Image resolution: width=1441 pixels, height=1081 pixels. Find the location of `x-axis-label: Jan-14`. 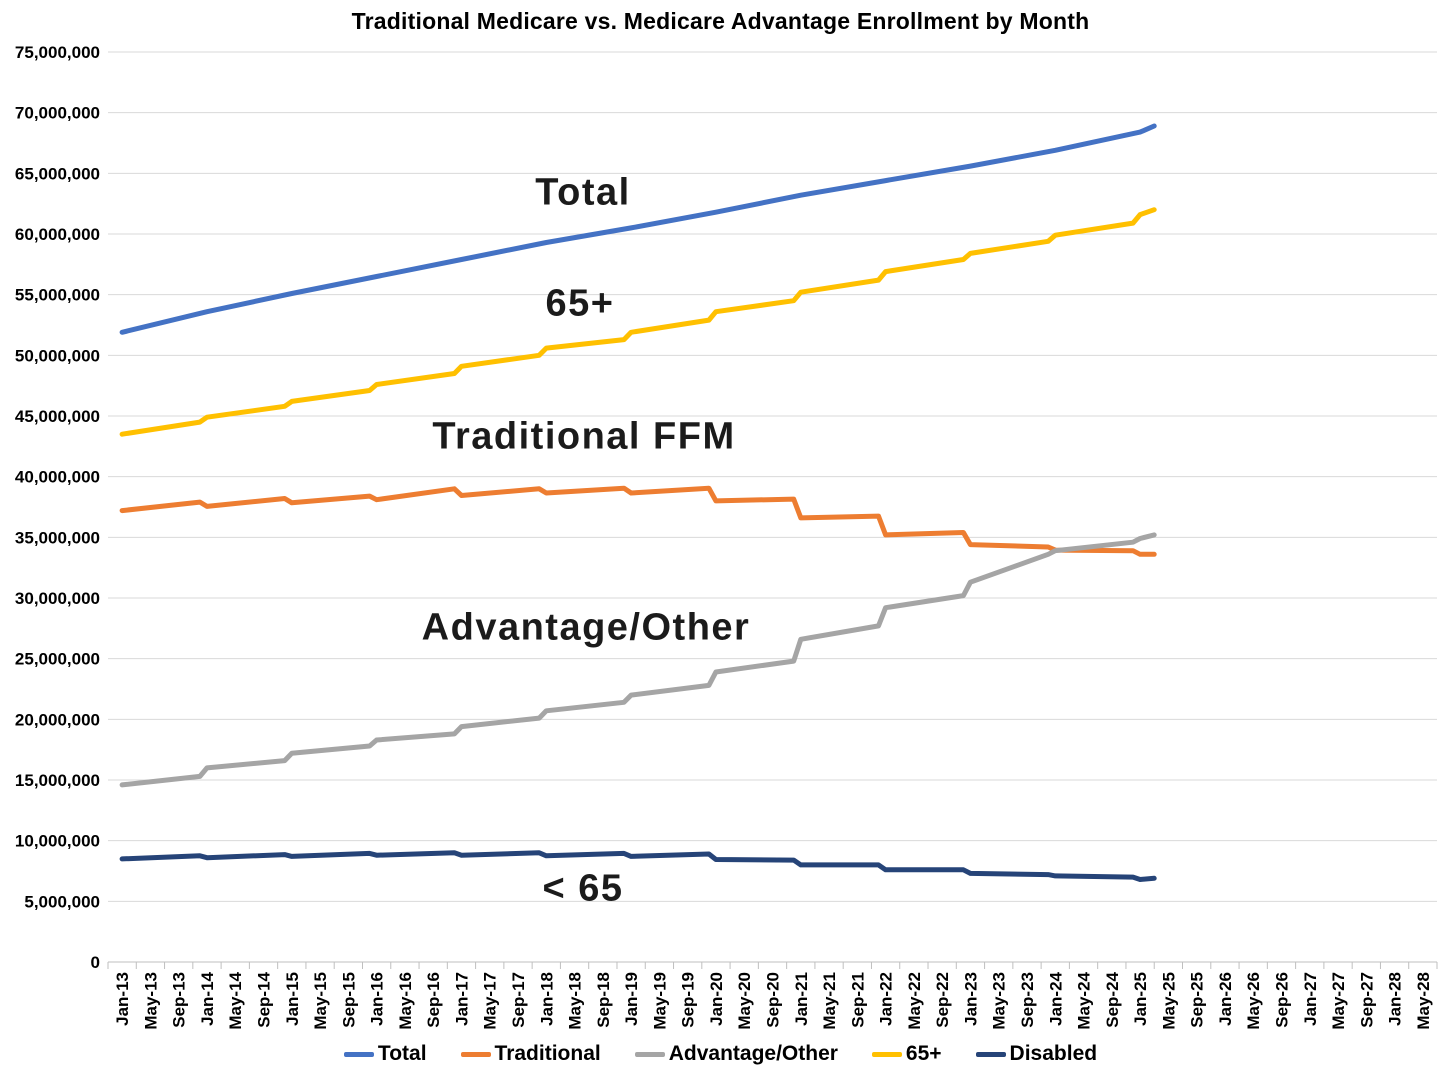

x-axis-label: Jan-14 is located at coordinates (207, 998).